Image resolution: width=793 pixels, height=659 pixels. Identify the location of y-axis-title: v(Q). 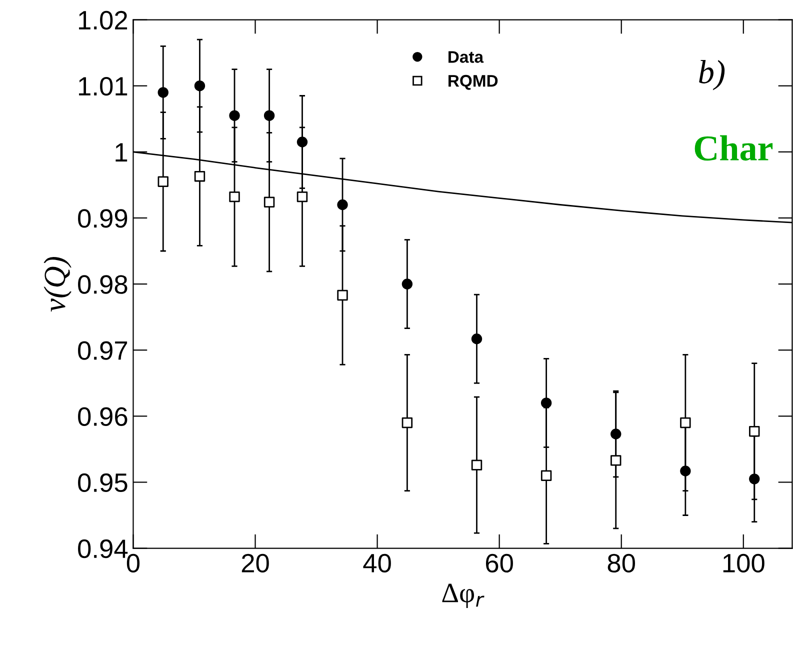
(58, 284).